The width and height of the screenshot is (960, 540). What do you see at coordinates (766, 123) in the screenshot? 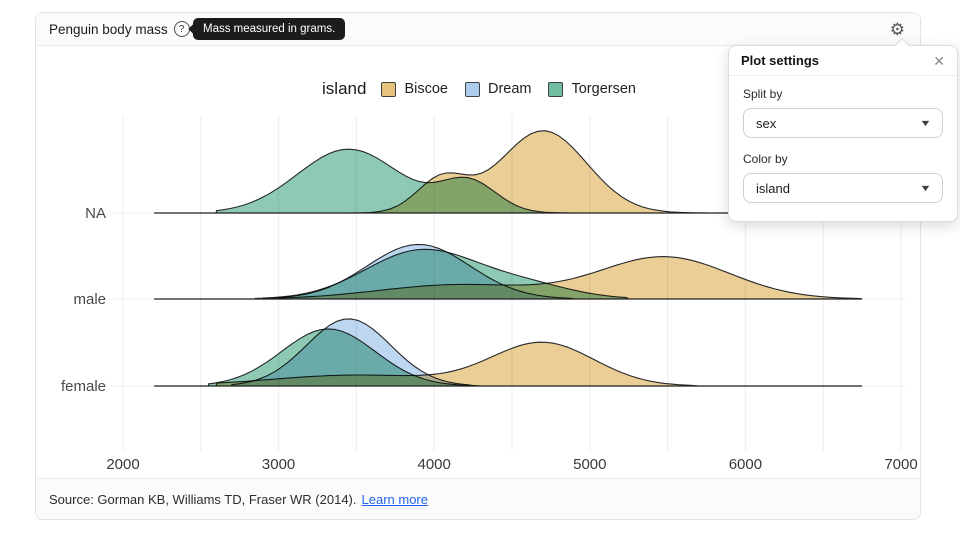
I see `split-by-value: sex` at bounding box center [766, 123].